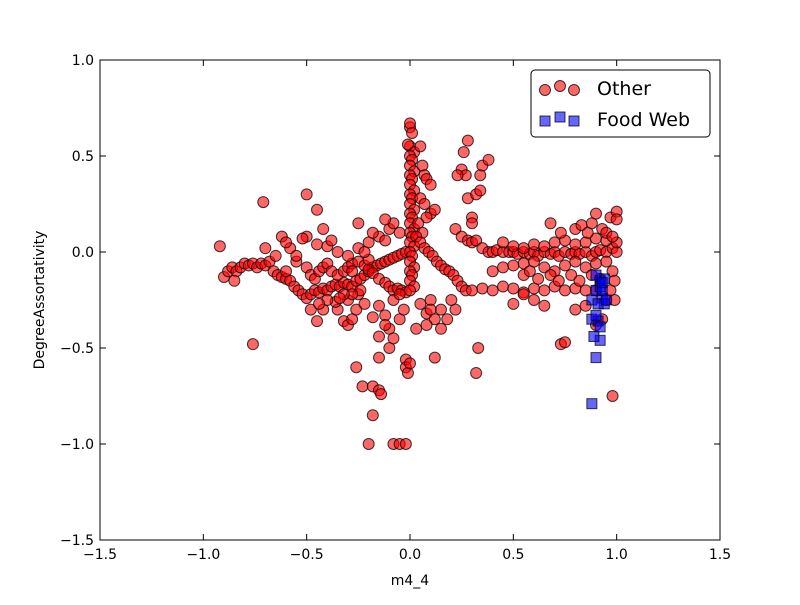  I want to click on x-tick-label: 1.5, so click(720, 555).